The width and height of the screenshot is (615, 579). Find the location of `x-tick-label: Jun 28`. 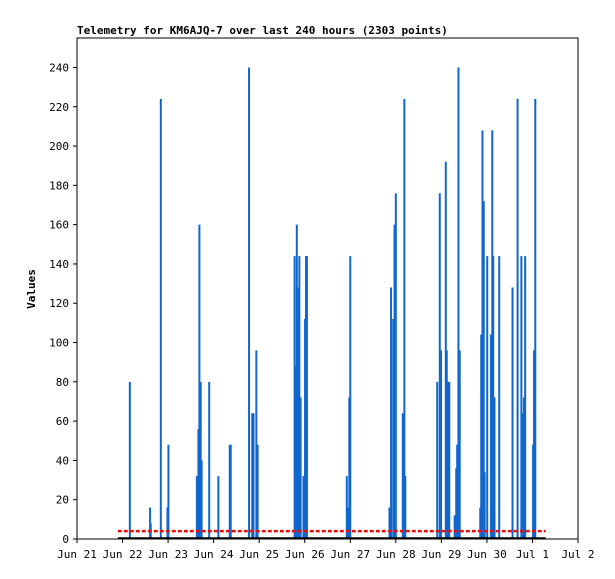

x-tick-label: Jun 28 is located at coordinates (396, 554).